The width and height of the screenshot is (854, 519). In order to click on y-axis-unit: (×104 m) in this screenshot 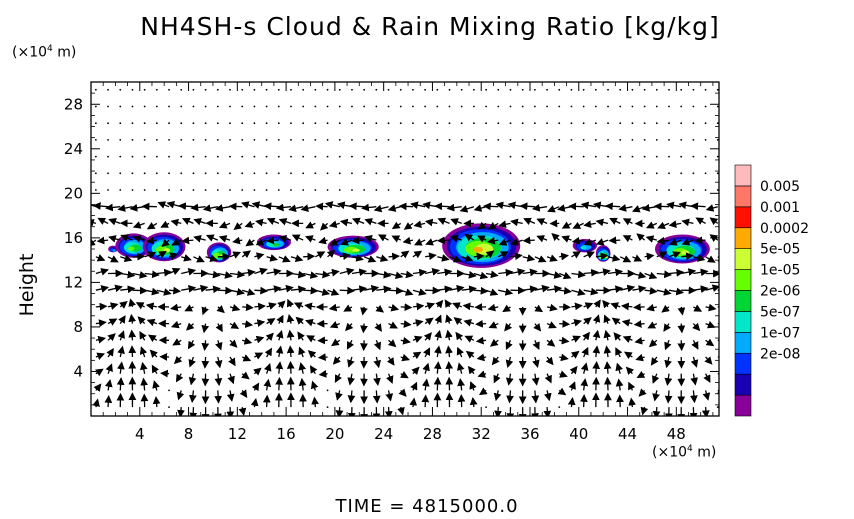, I will do `click(44, 52)`.